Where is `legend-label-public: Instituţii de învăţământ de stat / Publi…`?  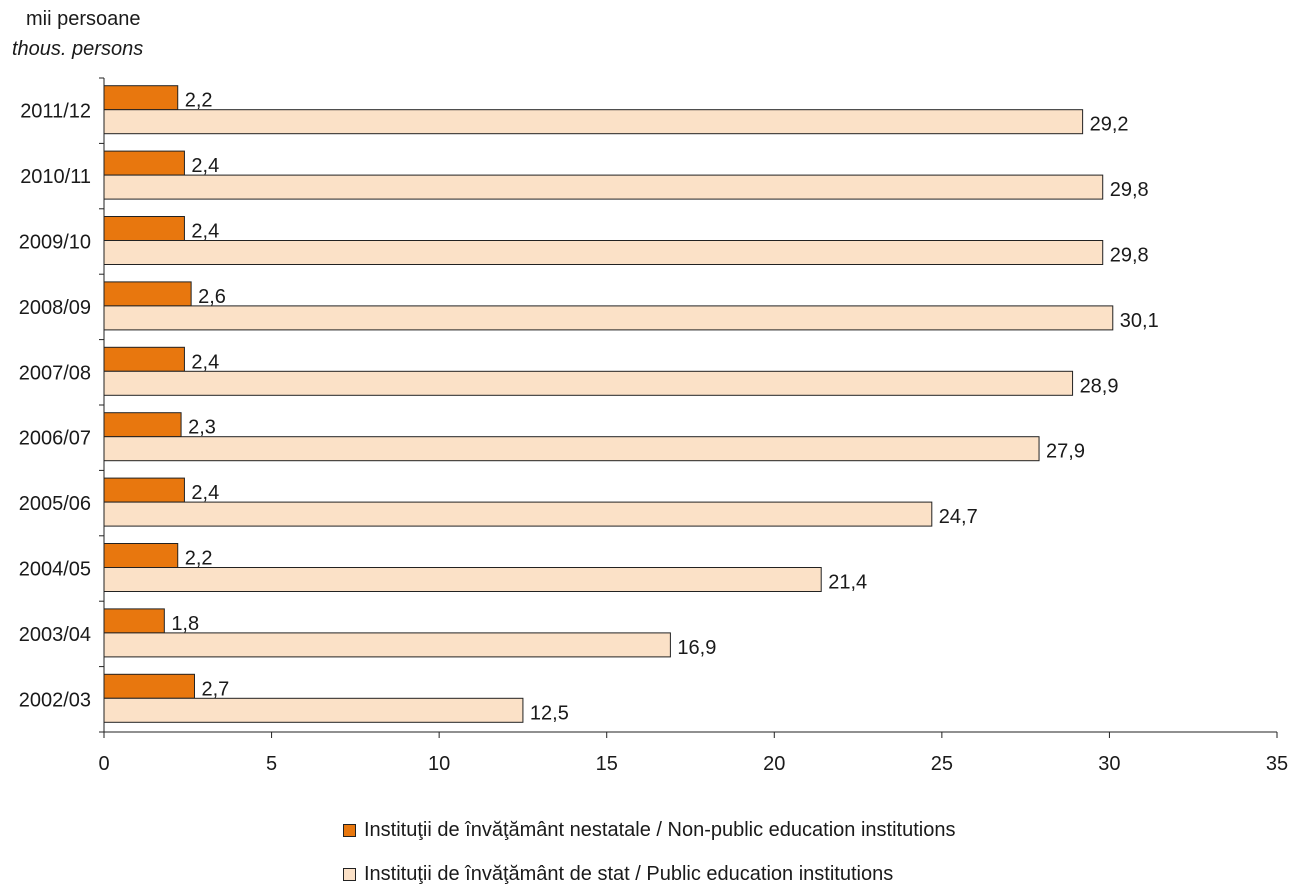 legend-label-public: Instituţii de învăţământ de stat / Publi… is located at coordinates (629, 874).